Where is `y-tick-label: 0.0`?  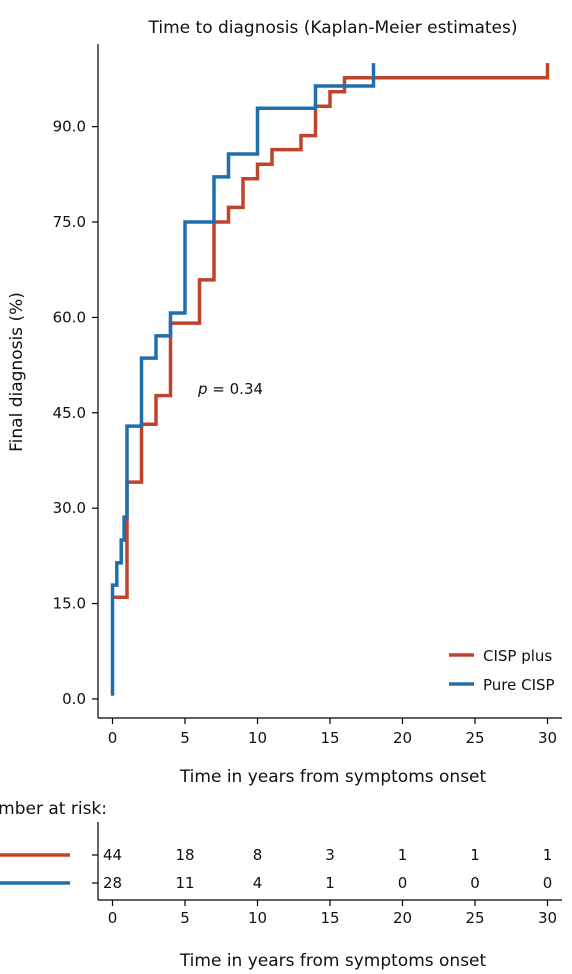
y-tick-label: 0.0 is located at coordinates (74, 699).